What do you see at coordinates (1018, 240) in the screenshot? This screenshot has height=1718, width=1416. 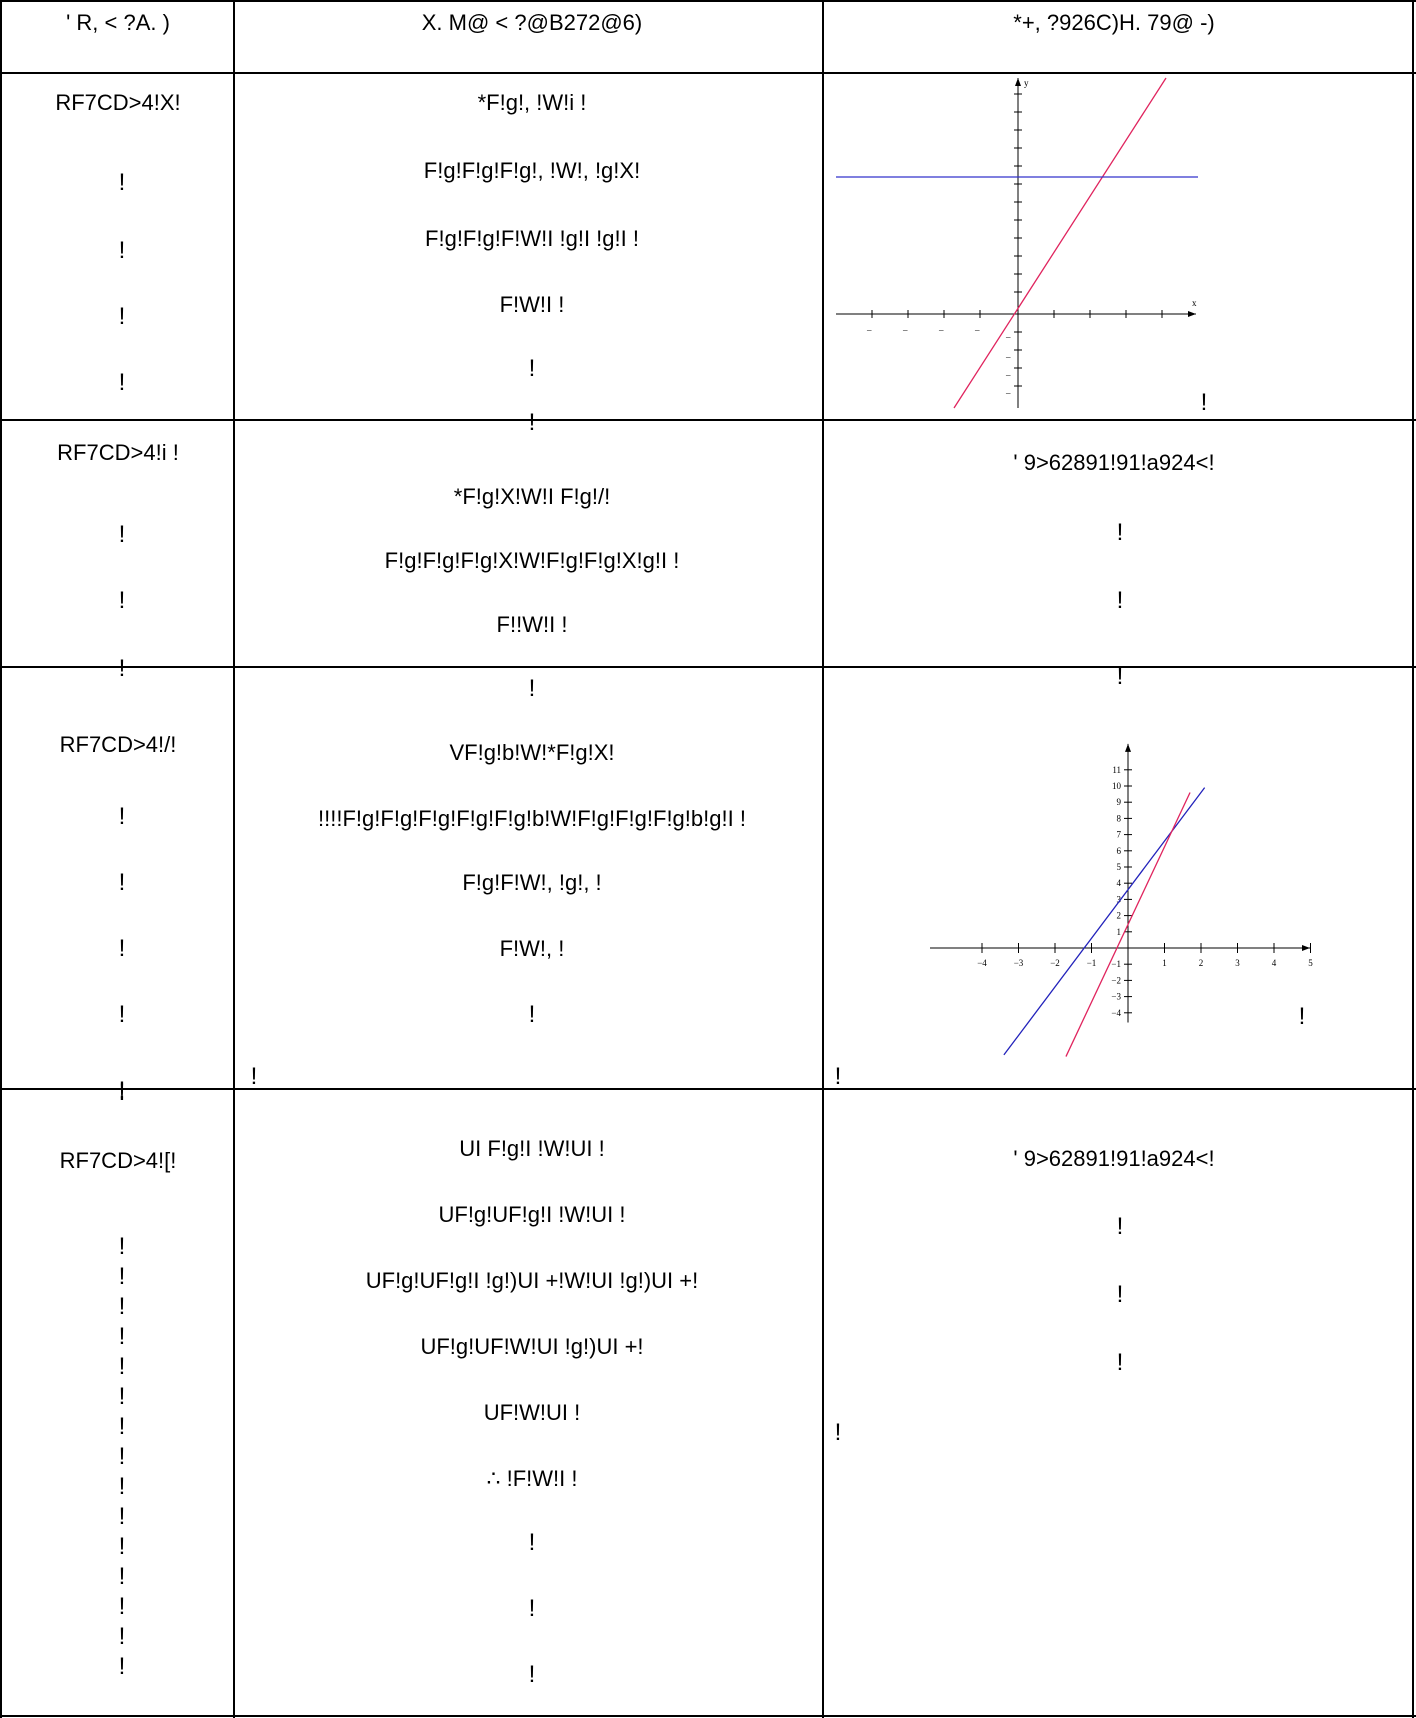 I see `chart-1-y-ticks` at bounding box center [1018, 240].